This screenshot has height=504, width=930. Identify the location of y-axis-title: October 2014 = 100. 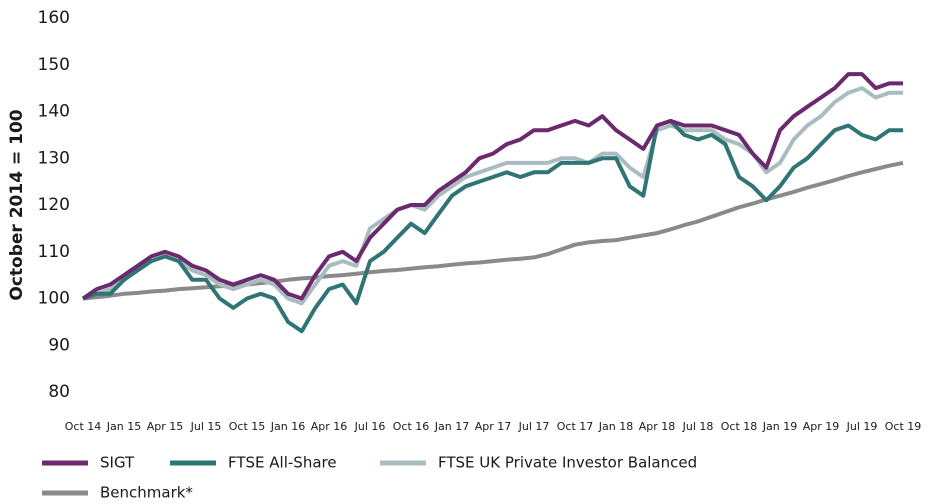
(17, 204).